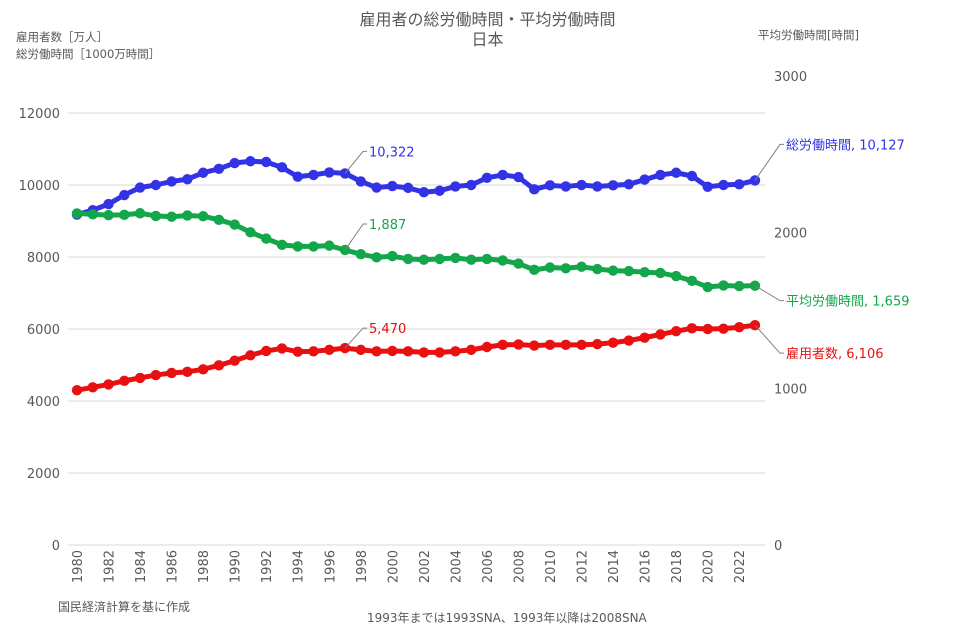  I want to click on x-tick-label: 2016, so click(646, 566).